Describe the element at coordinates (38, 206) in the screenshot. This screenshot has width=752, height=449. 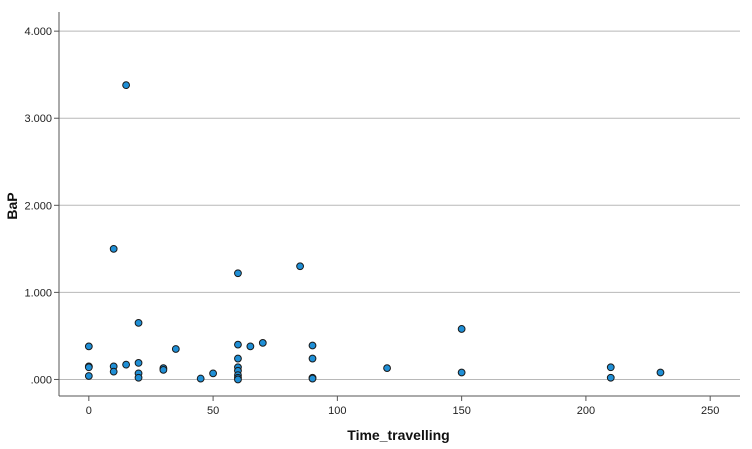
I see `y-tick-label: 2.000` at that location.